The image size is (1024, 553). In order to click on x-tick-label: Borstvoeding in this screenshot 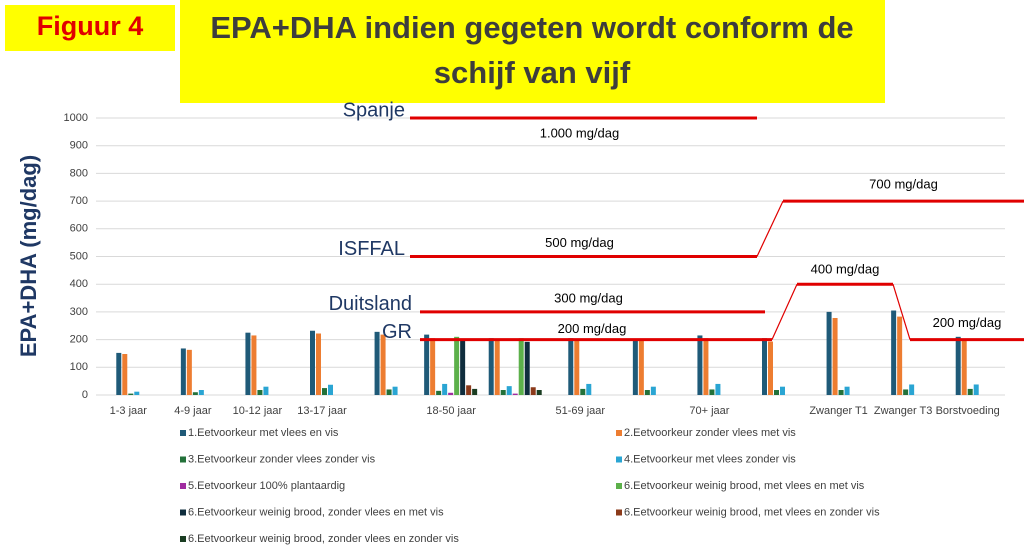, I will do `click(968, 411)`.